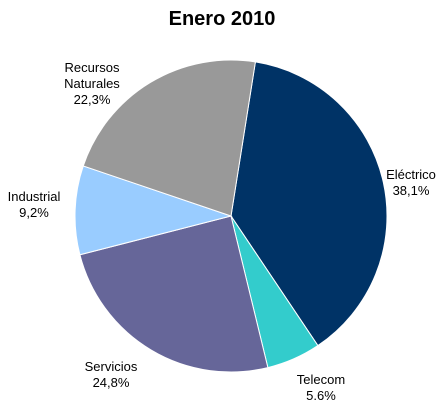 The width and height of the screenshot is (444, 404). Describe the element at coordinates (111, 366) in the screenshot. I see `category-name: Servicios` at that location.